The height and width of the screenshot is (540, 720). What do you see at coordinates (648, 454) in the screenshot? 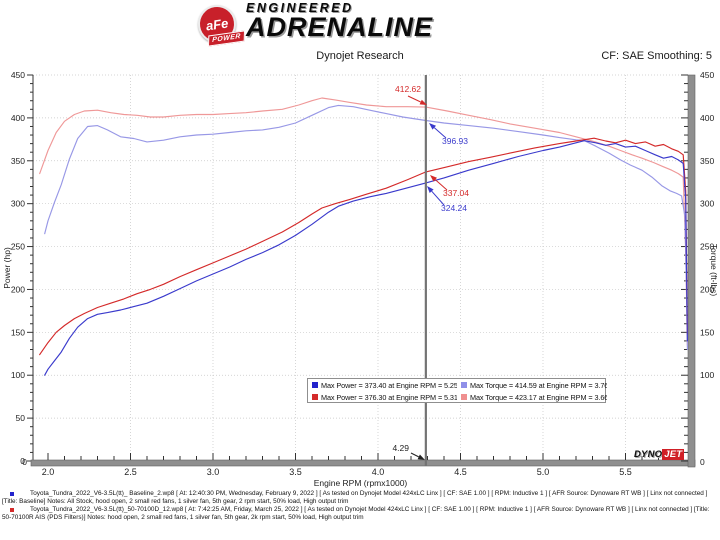
I see `dynojet-logo-dyno: DYNO` at bounding box center [648, 454].